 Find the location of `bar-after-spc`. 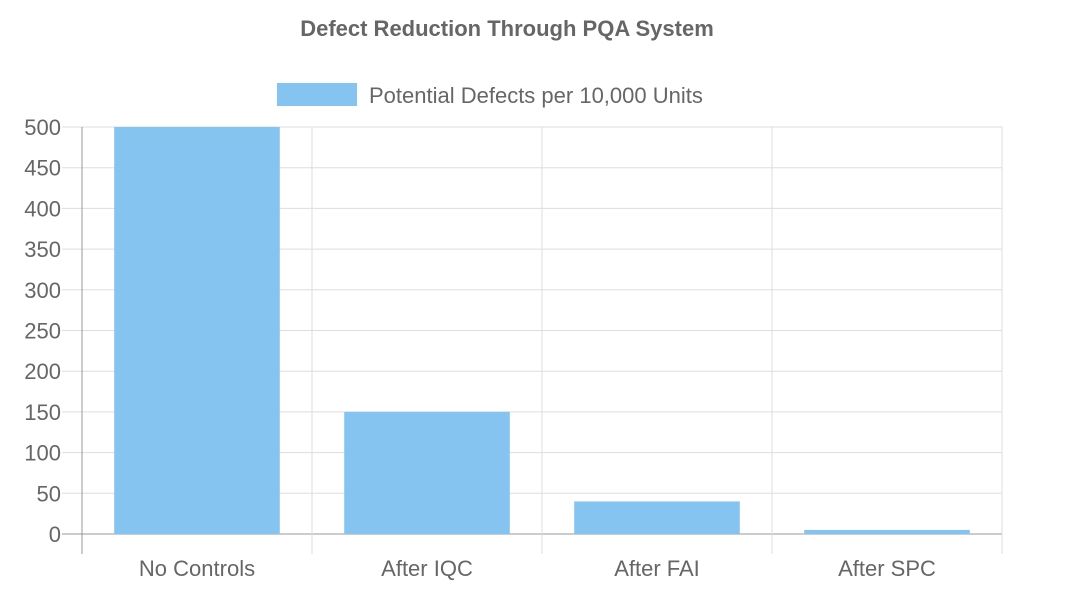

bar-after-spc is located at coordinates (887, 531).